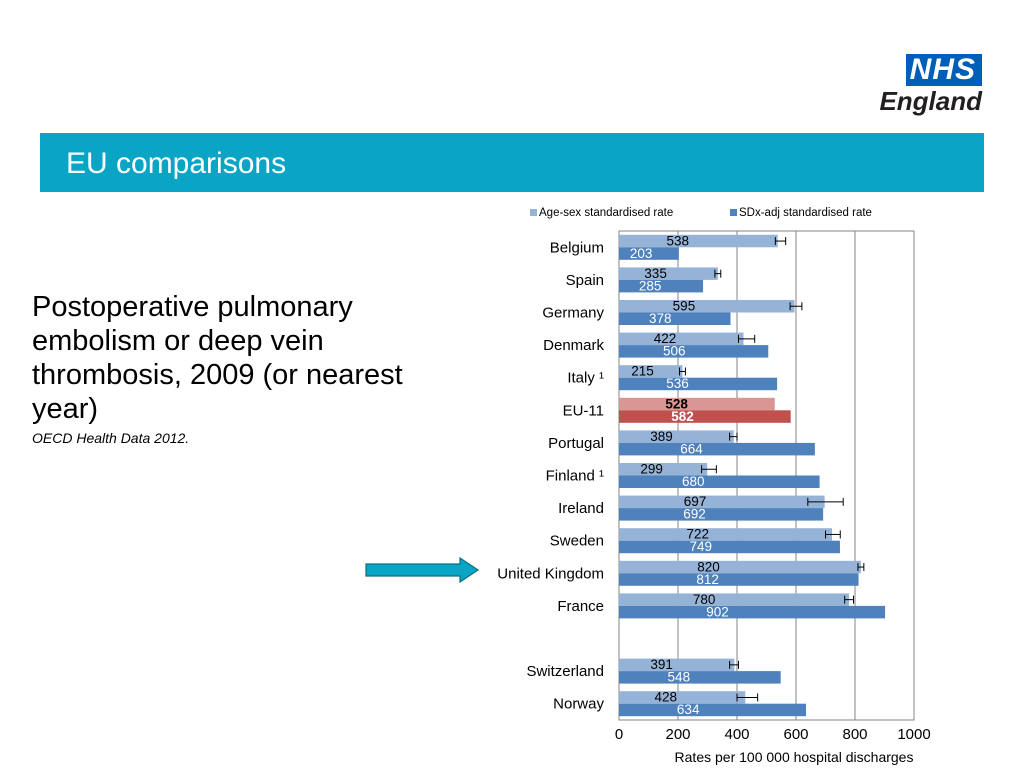  I want to click on data-label: 391, so click(661, 664).